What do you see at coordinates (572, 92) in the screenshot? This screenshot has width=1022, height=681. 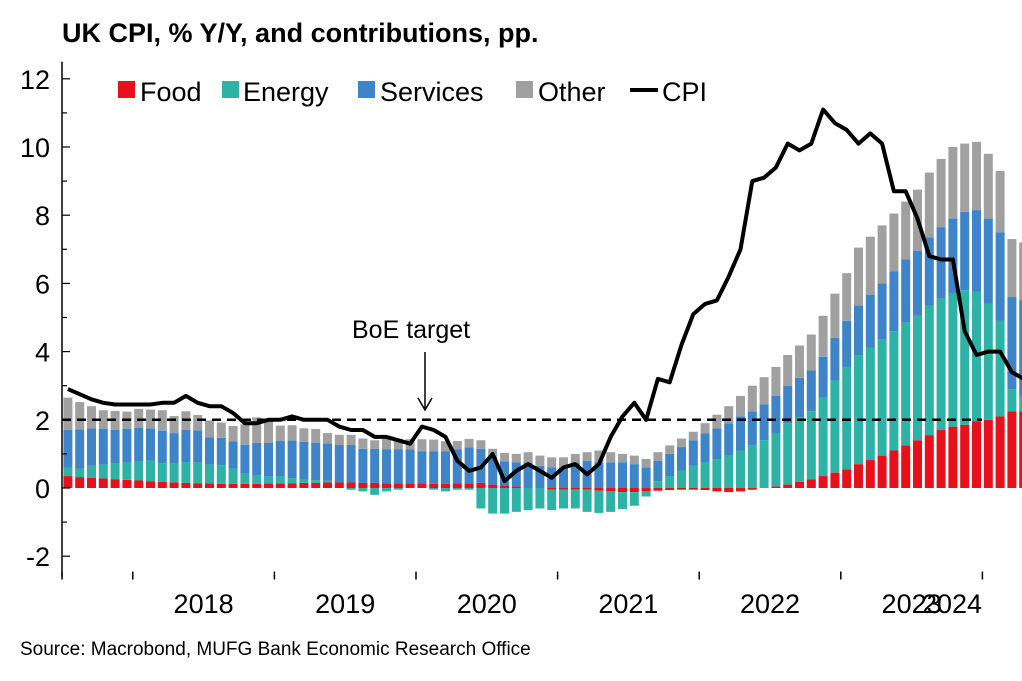 I see `legend-label-other: Other` at bounding box center [572, 92].